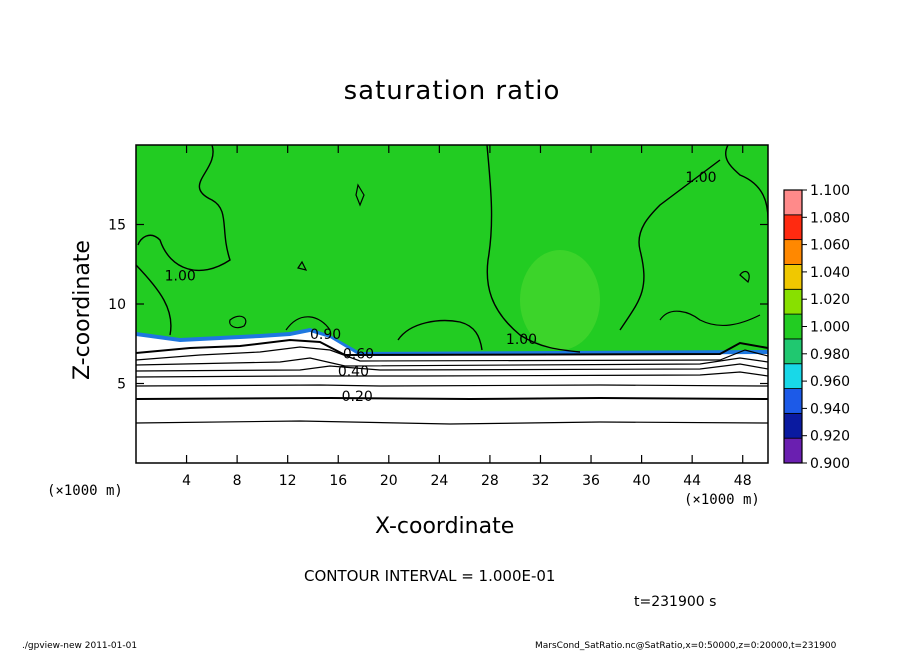  What do you see at coordinates (560, 300) in the screenshot?
I see `supersaturated-patch` at bounding box center [560, 300].